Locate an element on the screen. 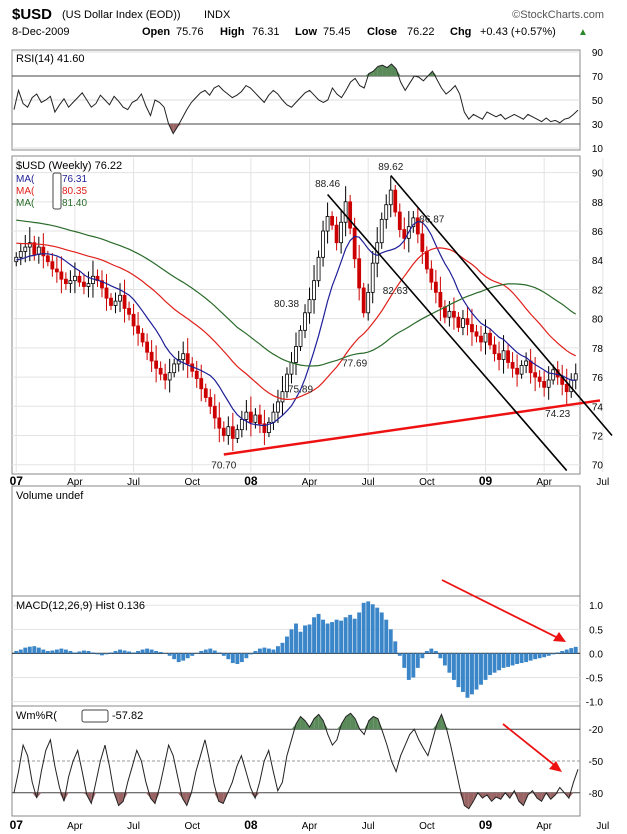 This screenshot has width=627, height=834. rsi-tick-label: 50 is located at coordinates (598, 101).